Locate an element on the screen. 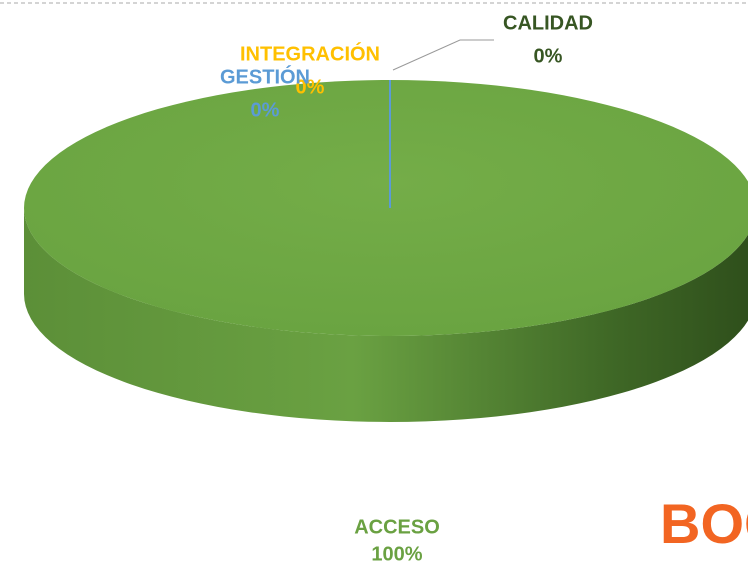 This screenshot has height=567, width=748. leader-line is located at coordinates (443, 55).